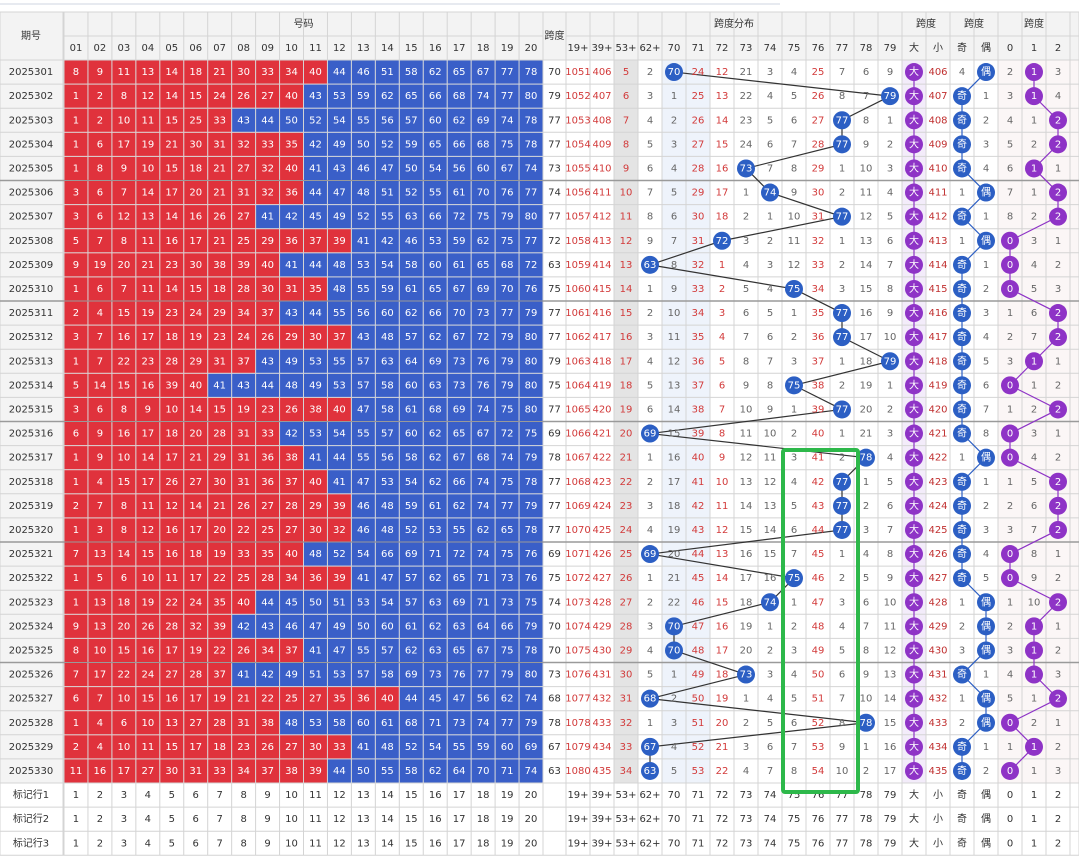  I want to click on omission: 6, so click(722, 385).